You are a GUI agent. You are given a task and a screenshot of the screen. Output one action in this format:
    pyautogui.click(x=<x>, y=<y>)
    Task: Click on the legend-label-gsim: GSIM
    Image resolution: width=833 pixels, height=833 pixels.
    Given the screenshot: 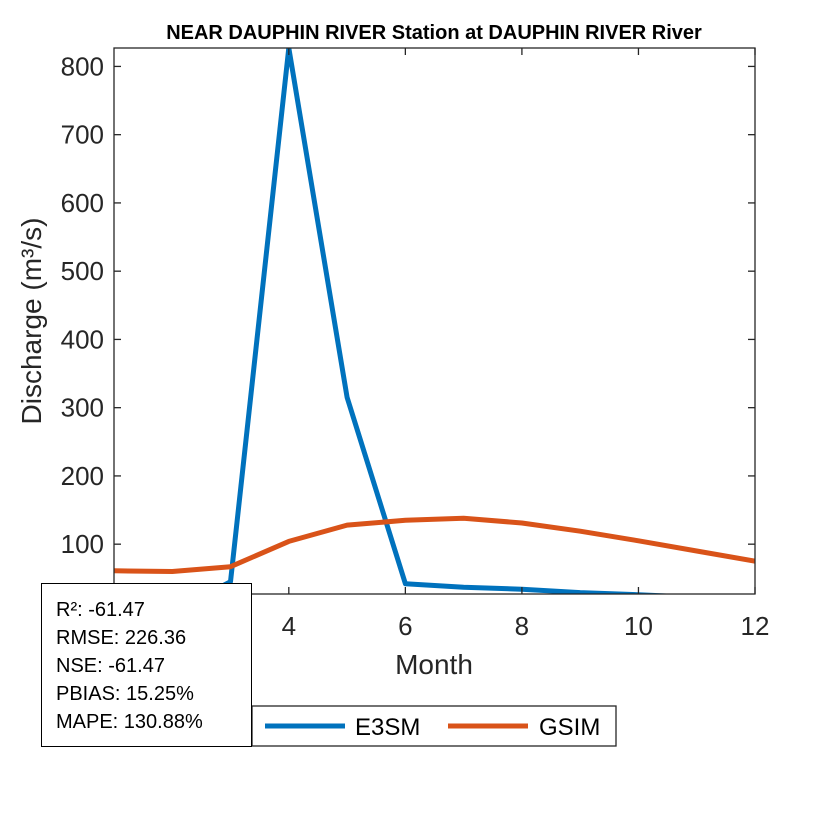 What is the action you would take?
    pyautogui.click(x=569, y=727)
    